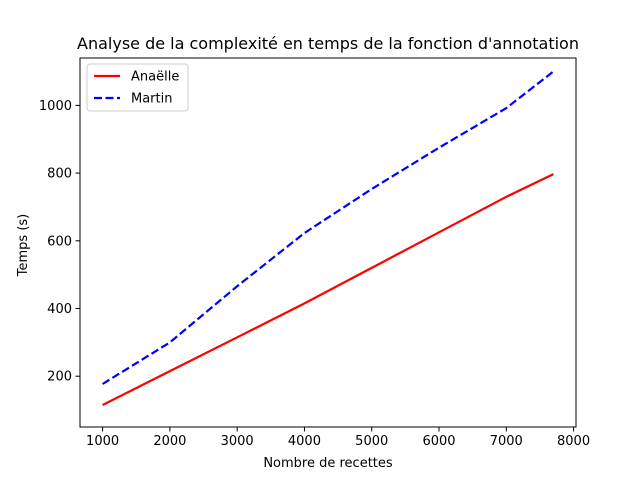 This screenshot has height=480, width=640. I want to click on y-tick-label: 800, so click(59, 174).